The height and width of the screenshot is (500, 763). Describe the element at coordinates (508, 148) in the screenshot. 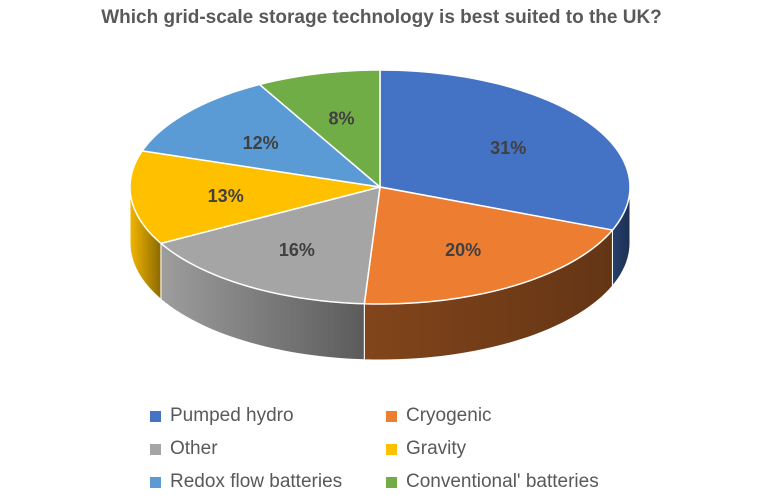

I see `data-label-0: 31%` at that location.